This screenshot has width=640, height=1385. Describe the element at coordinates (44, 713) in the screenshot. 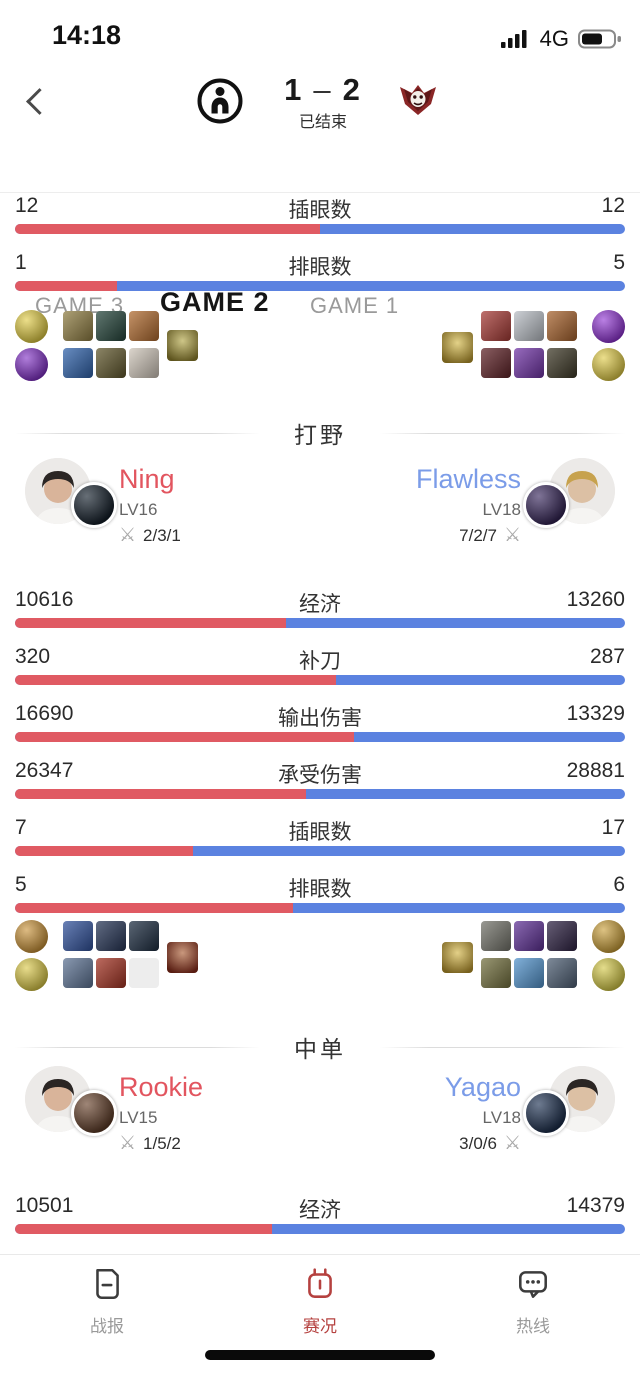

I see `stat-left-value: 16690` at that location.